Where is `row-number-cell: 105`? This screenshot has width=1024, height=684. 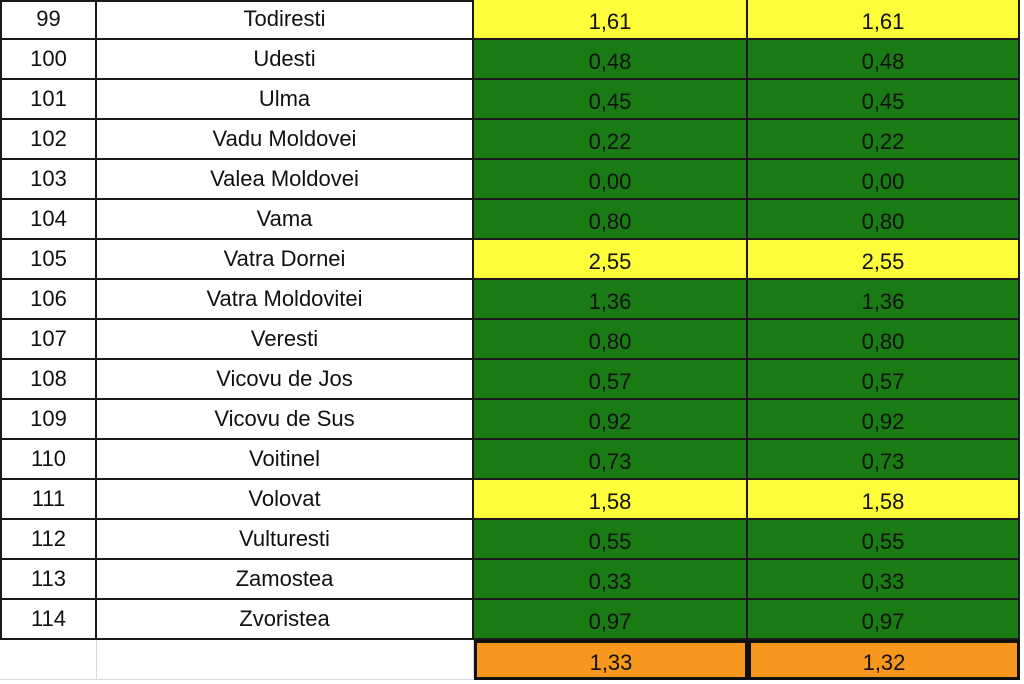
row-number-cell: 105 is located at coordinates (48, 260).